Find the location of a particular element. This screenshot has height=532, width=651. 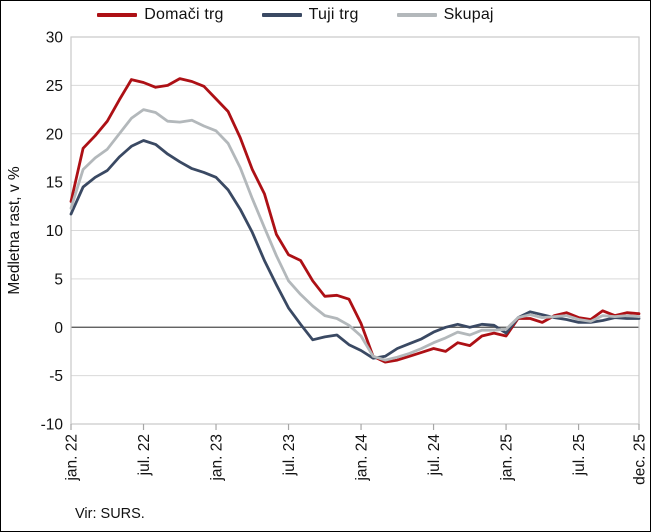

y-tick-label-15: 15 is located at coordinates (54, 183).